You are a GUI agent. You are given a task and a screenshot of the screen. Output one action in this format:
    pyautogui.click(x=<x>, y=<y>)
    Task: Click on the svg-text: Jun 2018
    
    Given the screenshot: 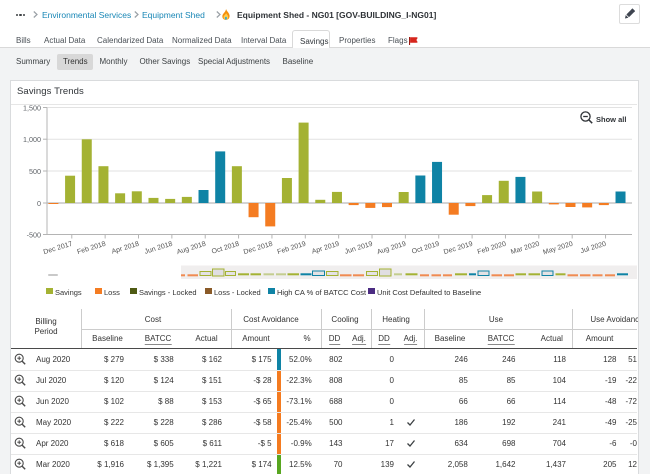 What is the action you would take?
    pyautogui.click(x=159, y=248)
    